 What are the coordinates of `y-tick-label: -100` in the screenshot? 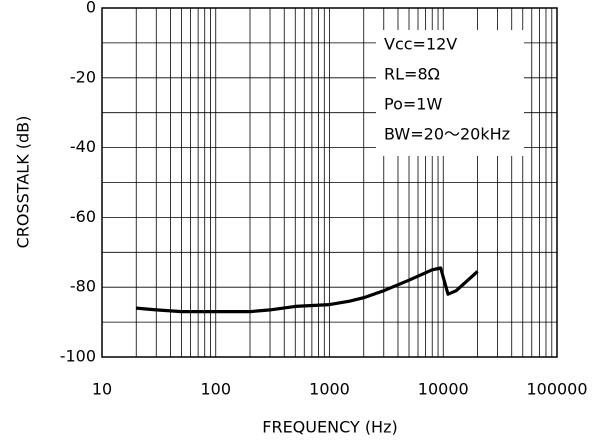 It's located at (78, 356).